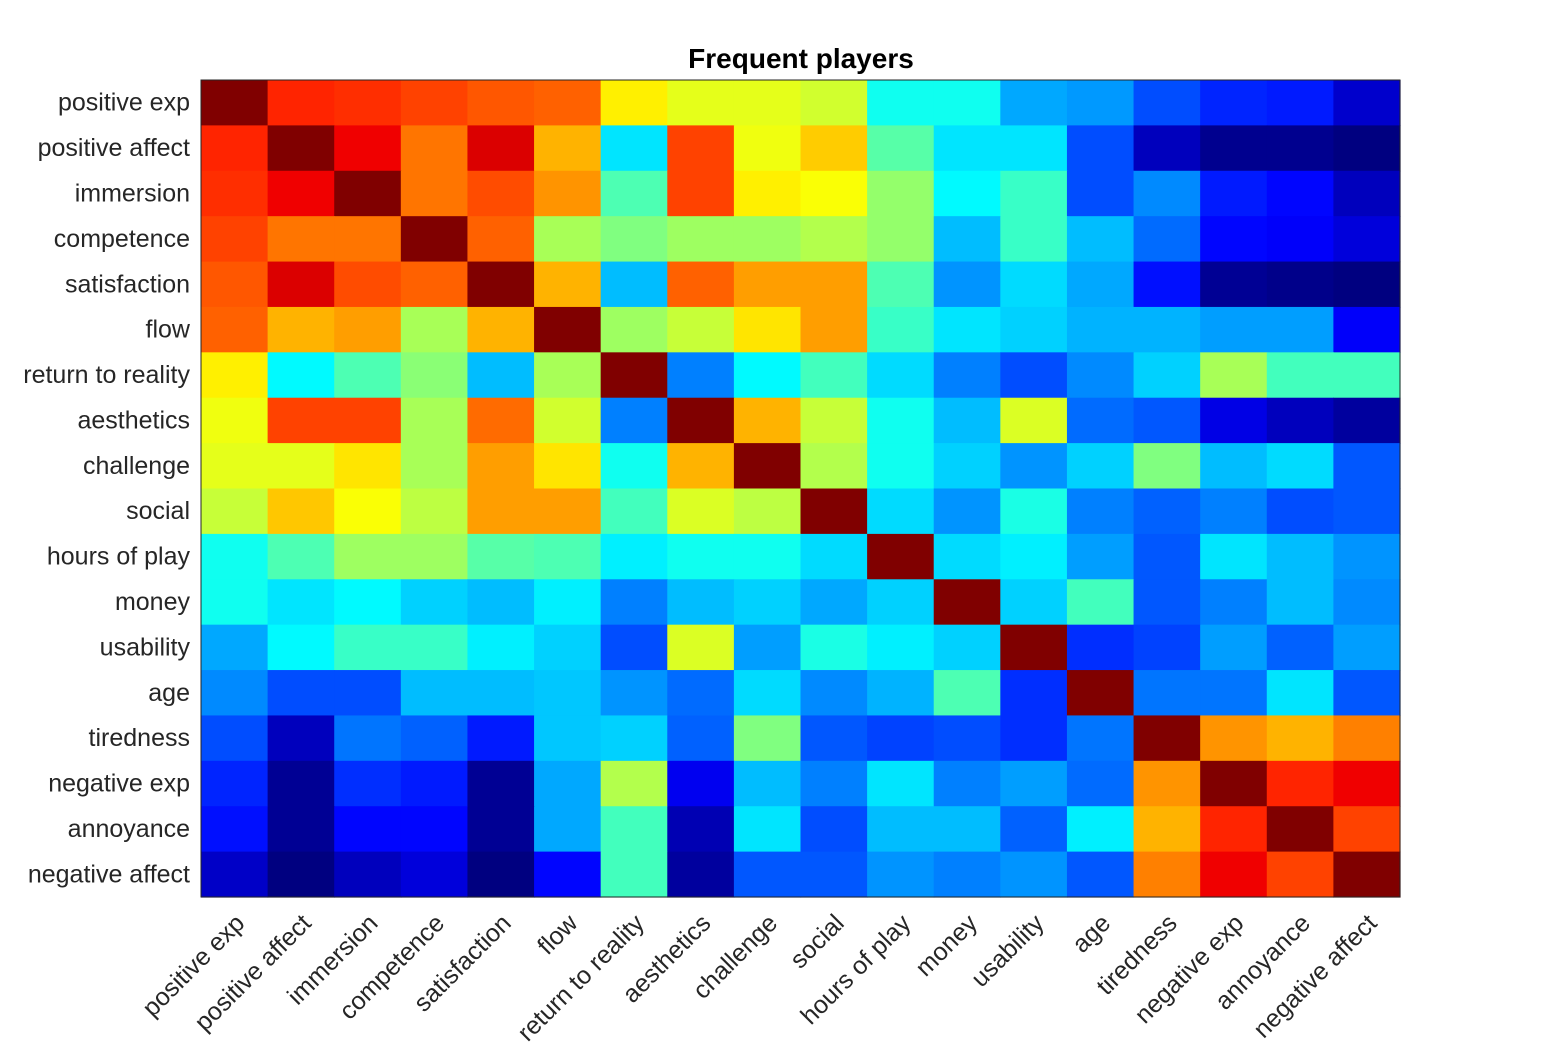  Describe the element at coordinates (158, 511) in the screenshot. I see `y-tick-label: social` at that location.